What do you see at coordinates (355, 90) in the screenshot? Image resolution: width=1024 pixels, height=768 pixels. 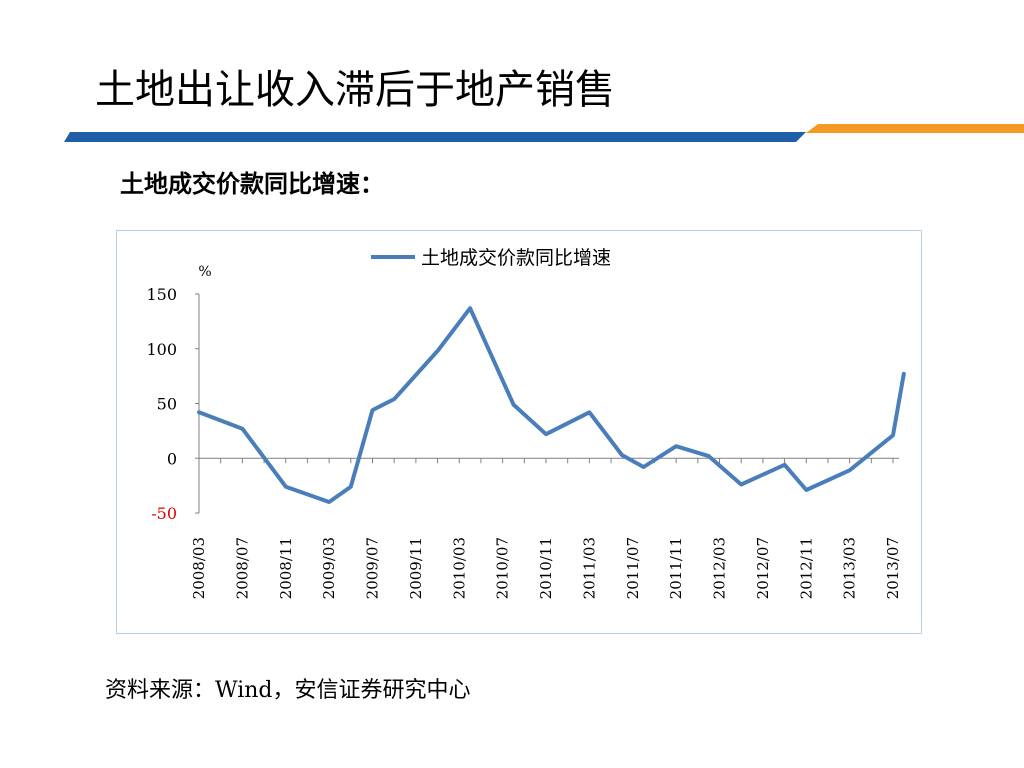 I see `slide-title: 土地出让收入滞后于地产销售` at bounding box center [355, 90].